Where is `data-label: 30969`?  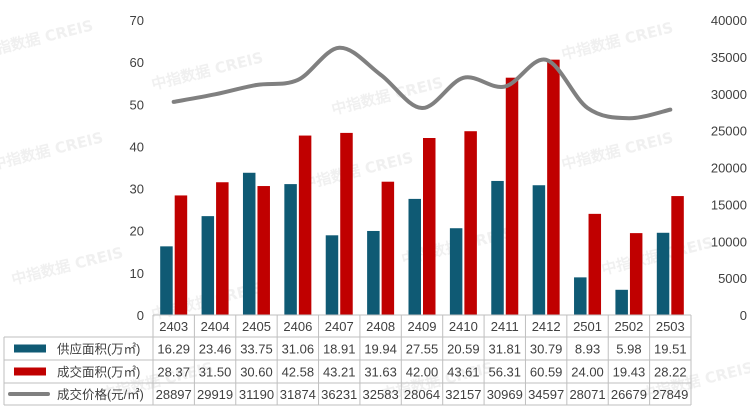 data-label: 30969 is located at coordinates (505, 394).